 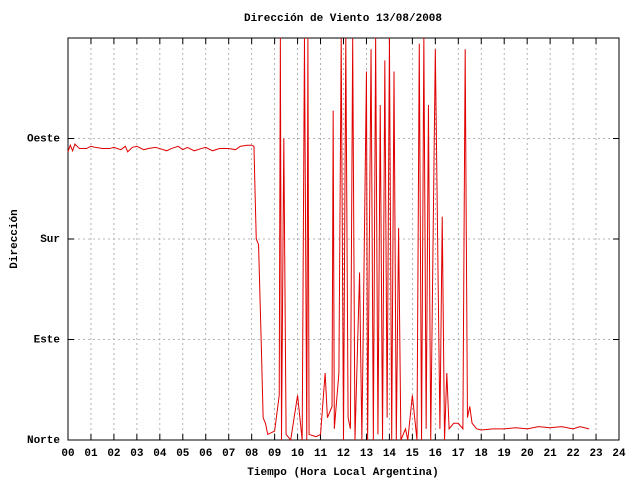 I want to click on x-tick-label: 12, so click(x=343, y=454).